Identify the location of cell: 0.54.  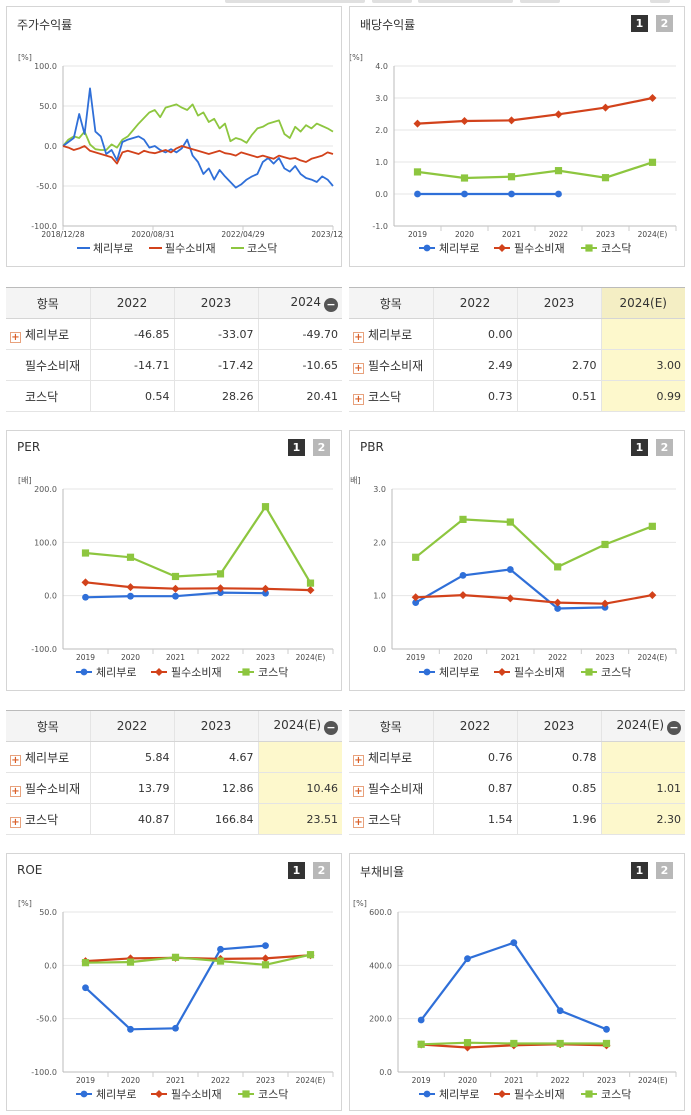
(131, 396).